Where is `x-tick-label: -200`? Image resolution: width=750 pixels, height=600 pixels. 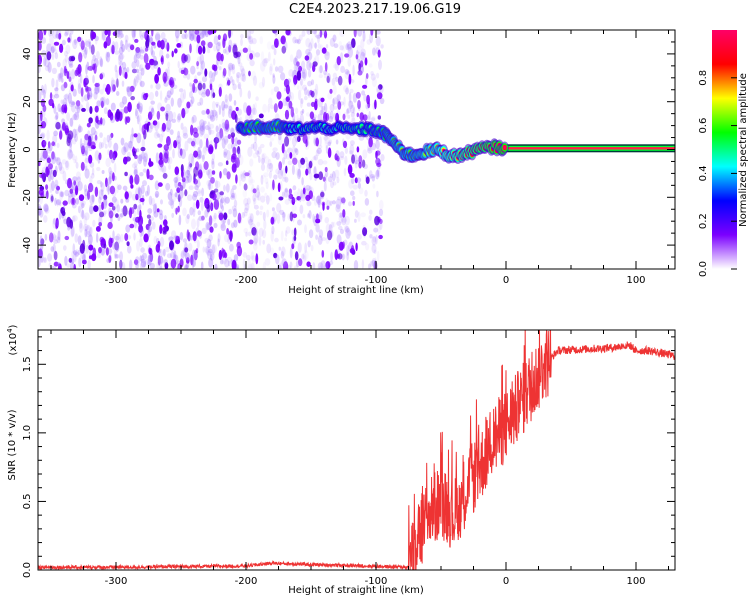 x-tick-label: -200 is located at coordinates (246, 581).